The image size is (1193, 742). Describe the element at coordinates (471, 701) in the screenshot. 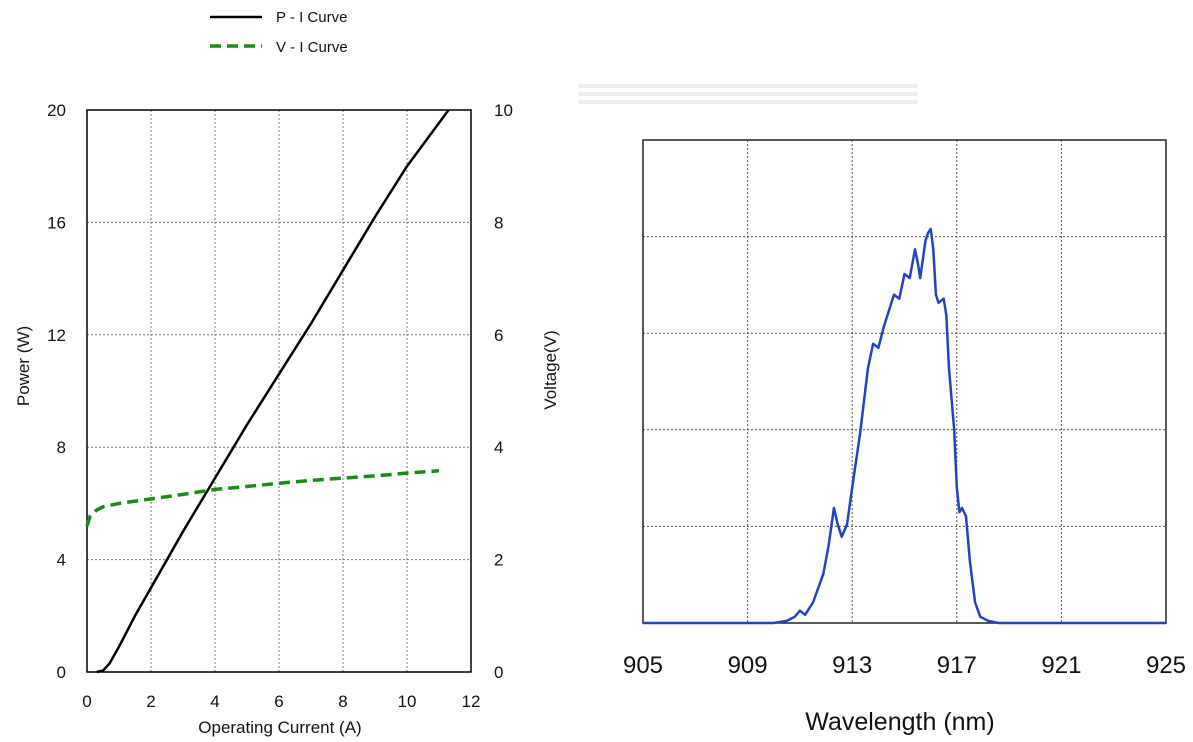

I see `left-x-tick-label: 12` at that location.